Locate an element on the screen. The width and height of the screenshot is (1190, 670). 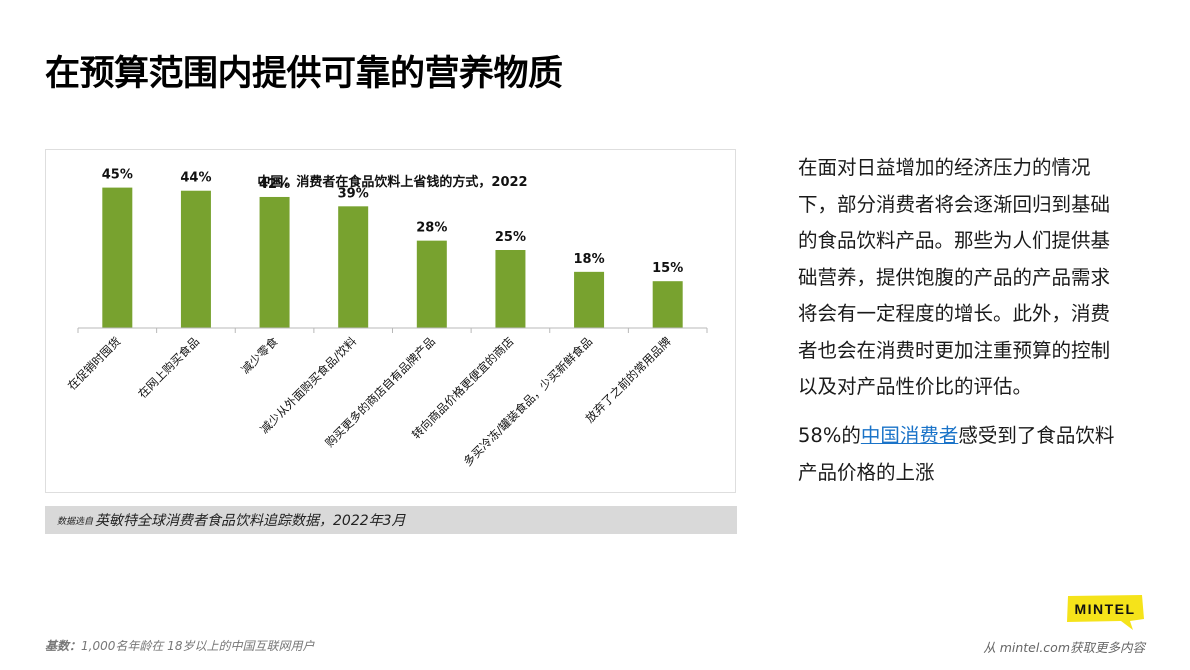
base-label: 基数： is located at coordinates (63, 646).